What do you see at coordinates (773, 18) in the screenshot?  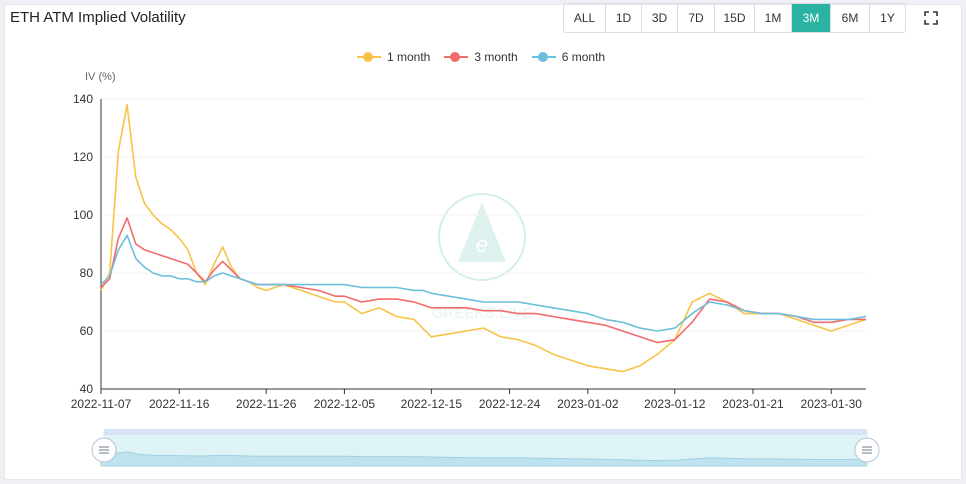 I see `tab-1m: 1M` at bounding box center [773, 18].